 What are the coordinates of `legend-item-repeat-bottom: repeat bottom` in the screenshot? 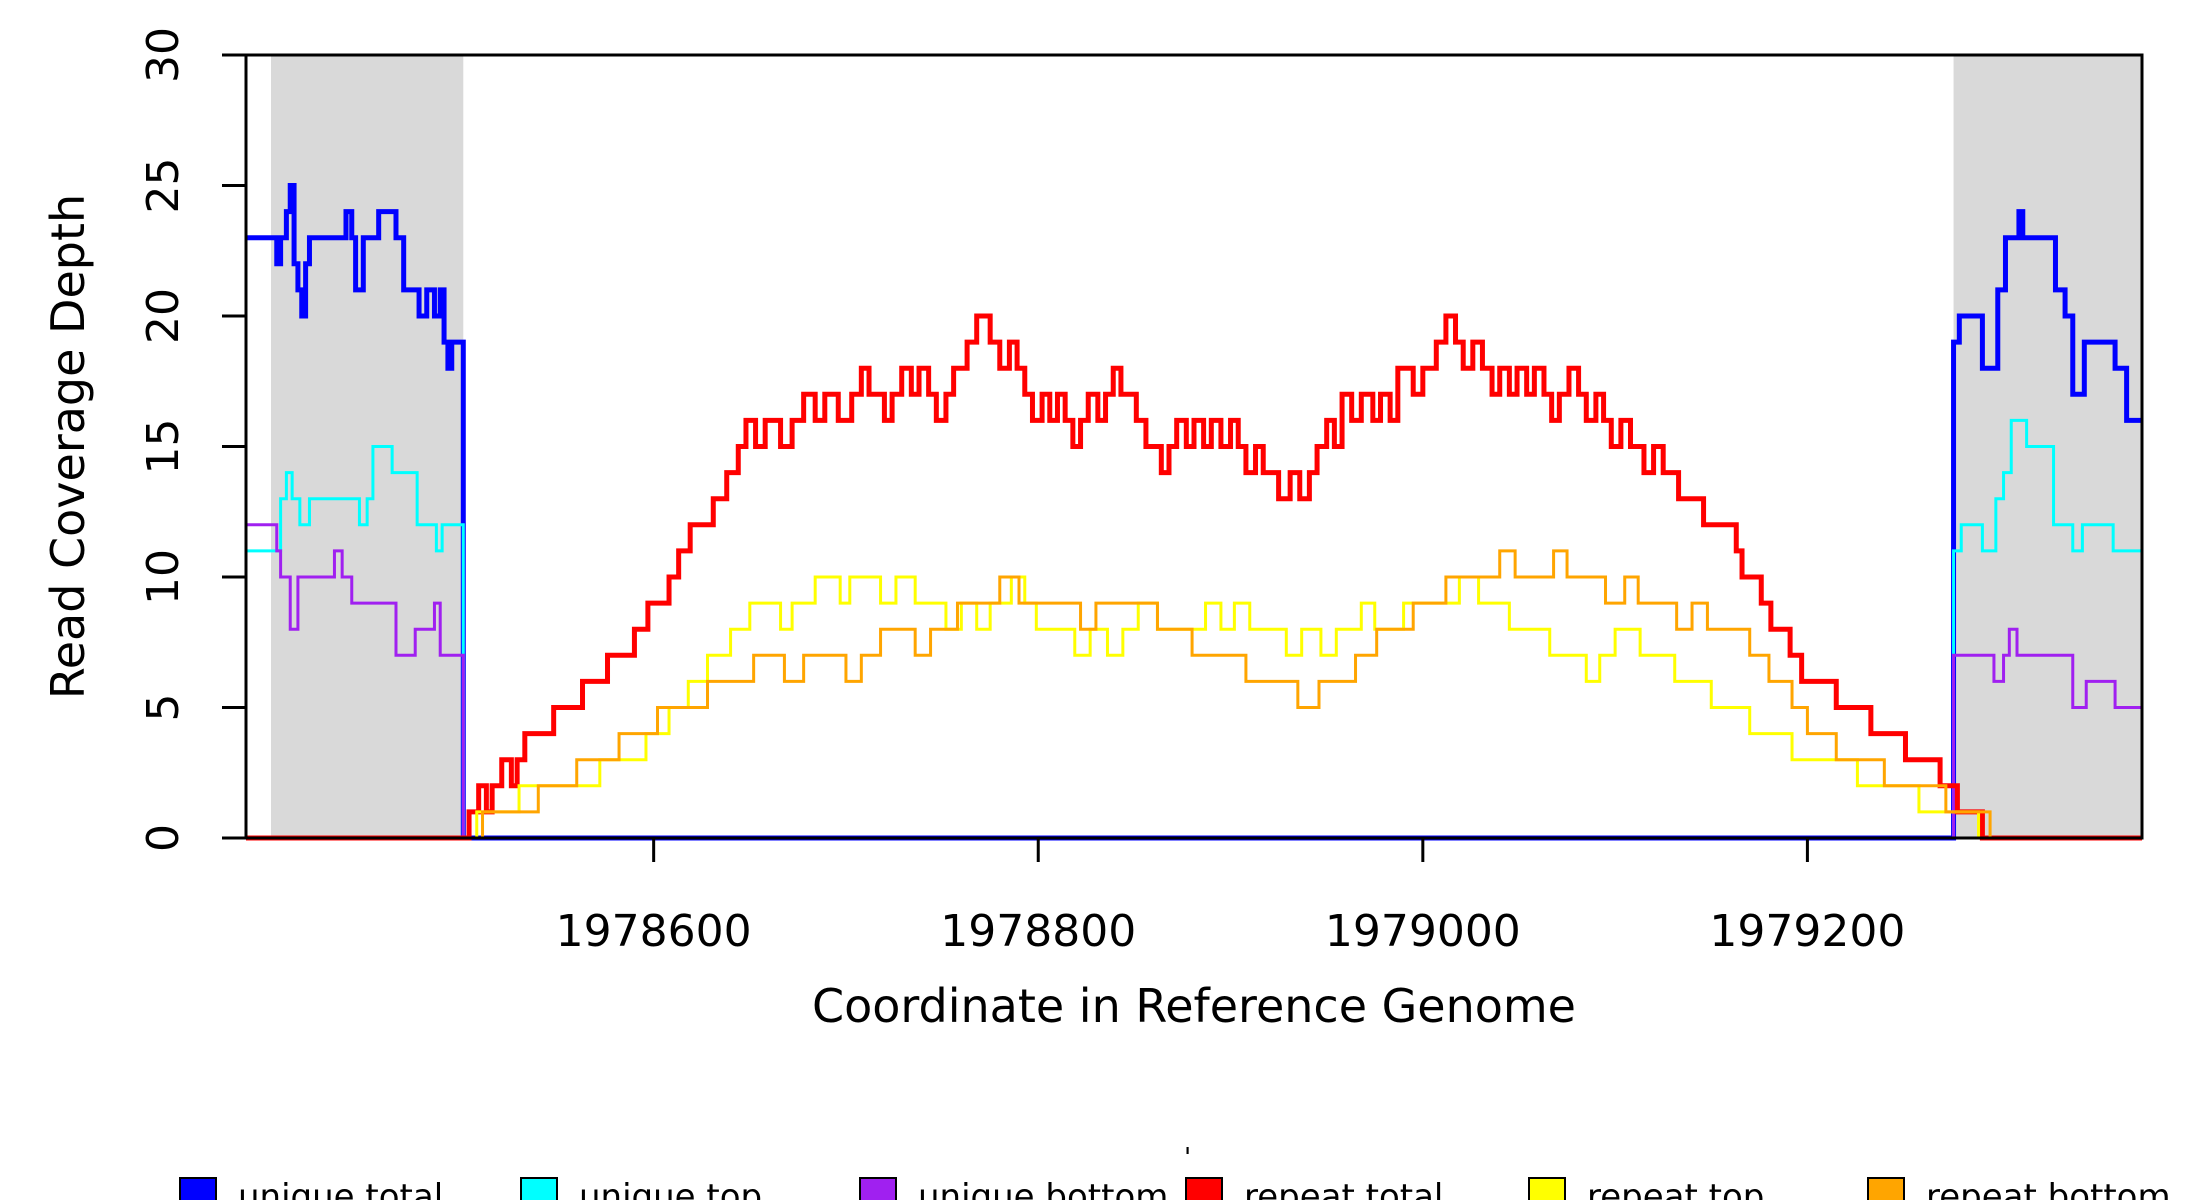 It's located at (2019, 1188).